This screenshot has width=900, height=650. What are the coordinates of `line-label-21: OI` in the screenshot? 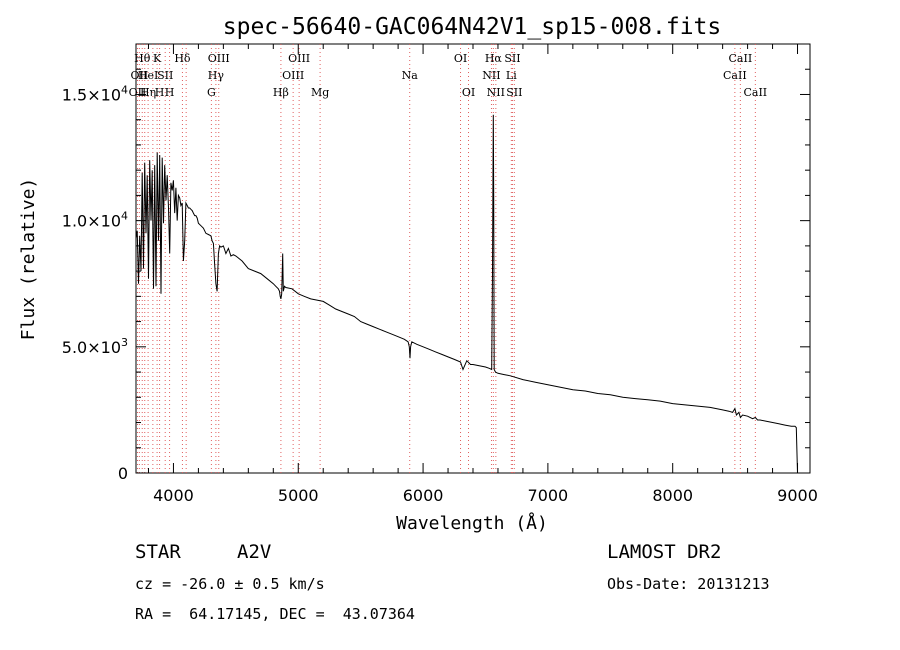 It's located at (468, 92).